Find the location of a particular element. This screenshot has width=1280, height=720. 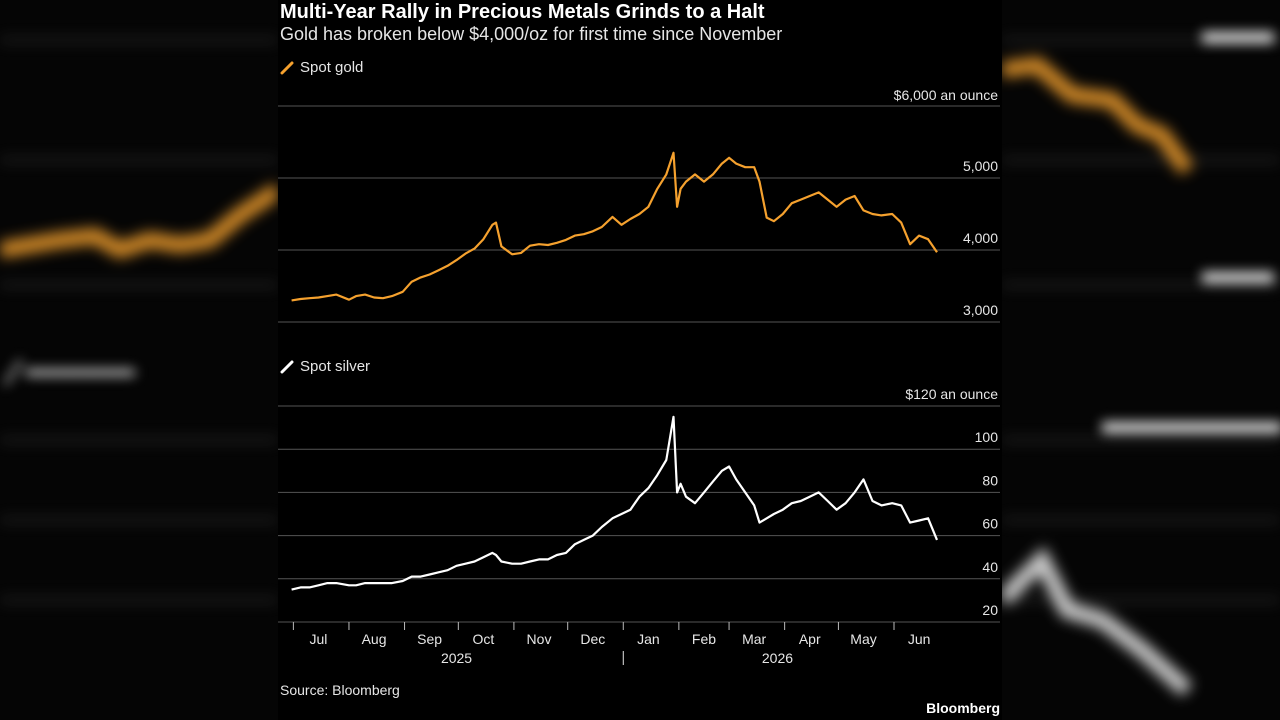

gold-series-line is located at coordinates (614, 226).